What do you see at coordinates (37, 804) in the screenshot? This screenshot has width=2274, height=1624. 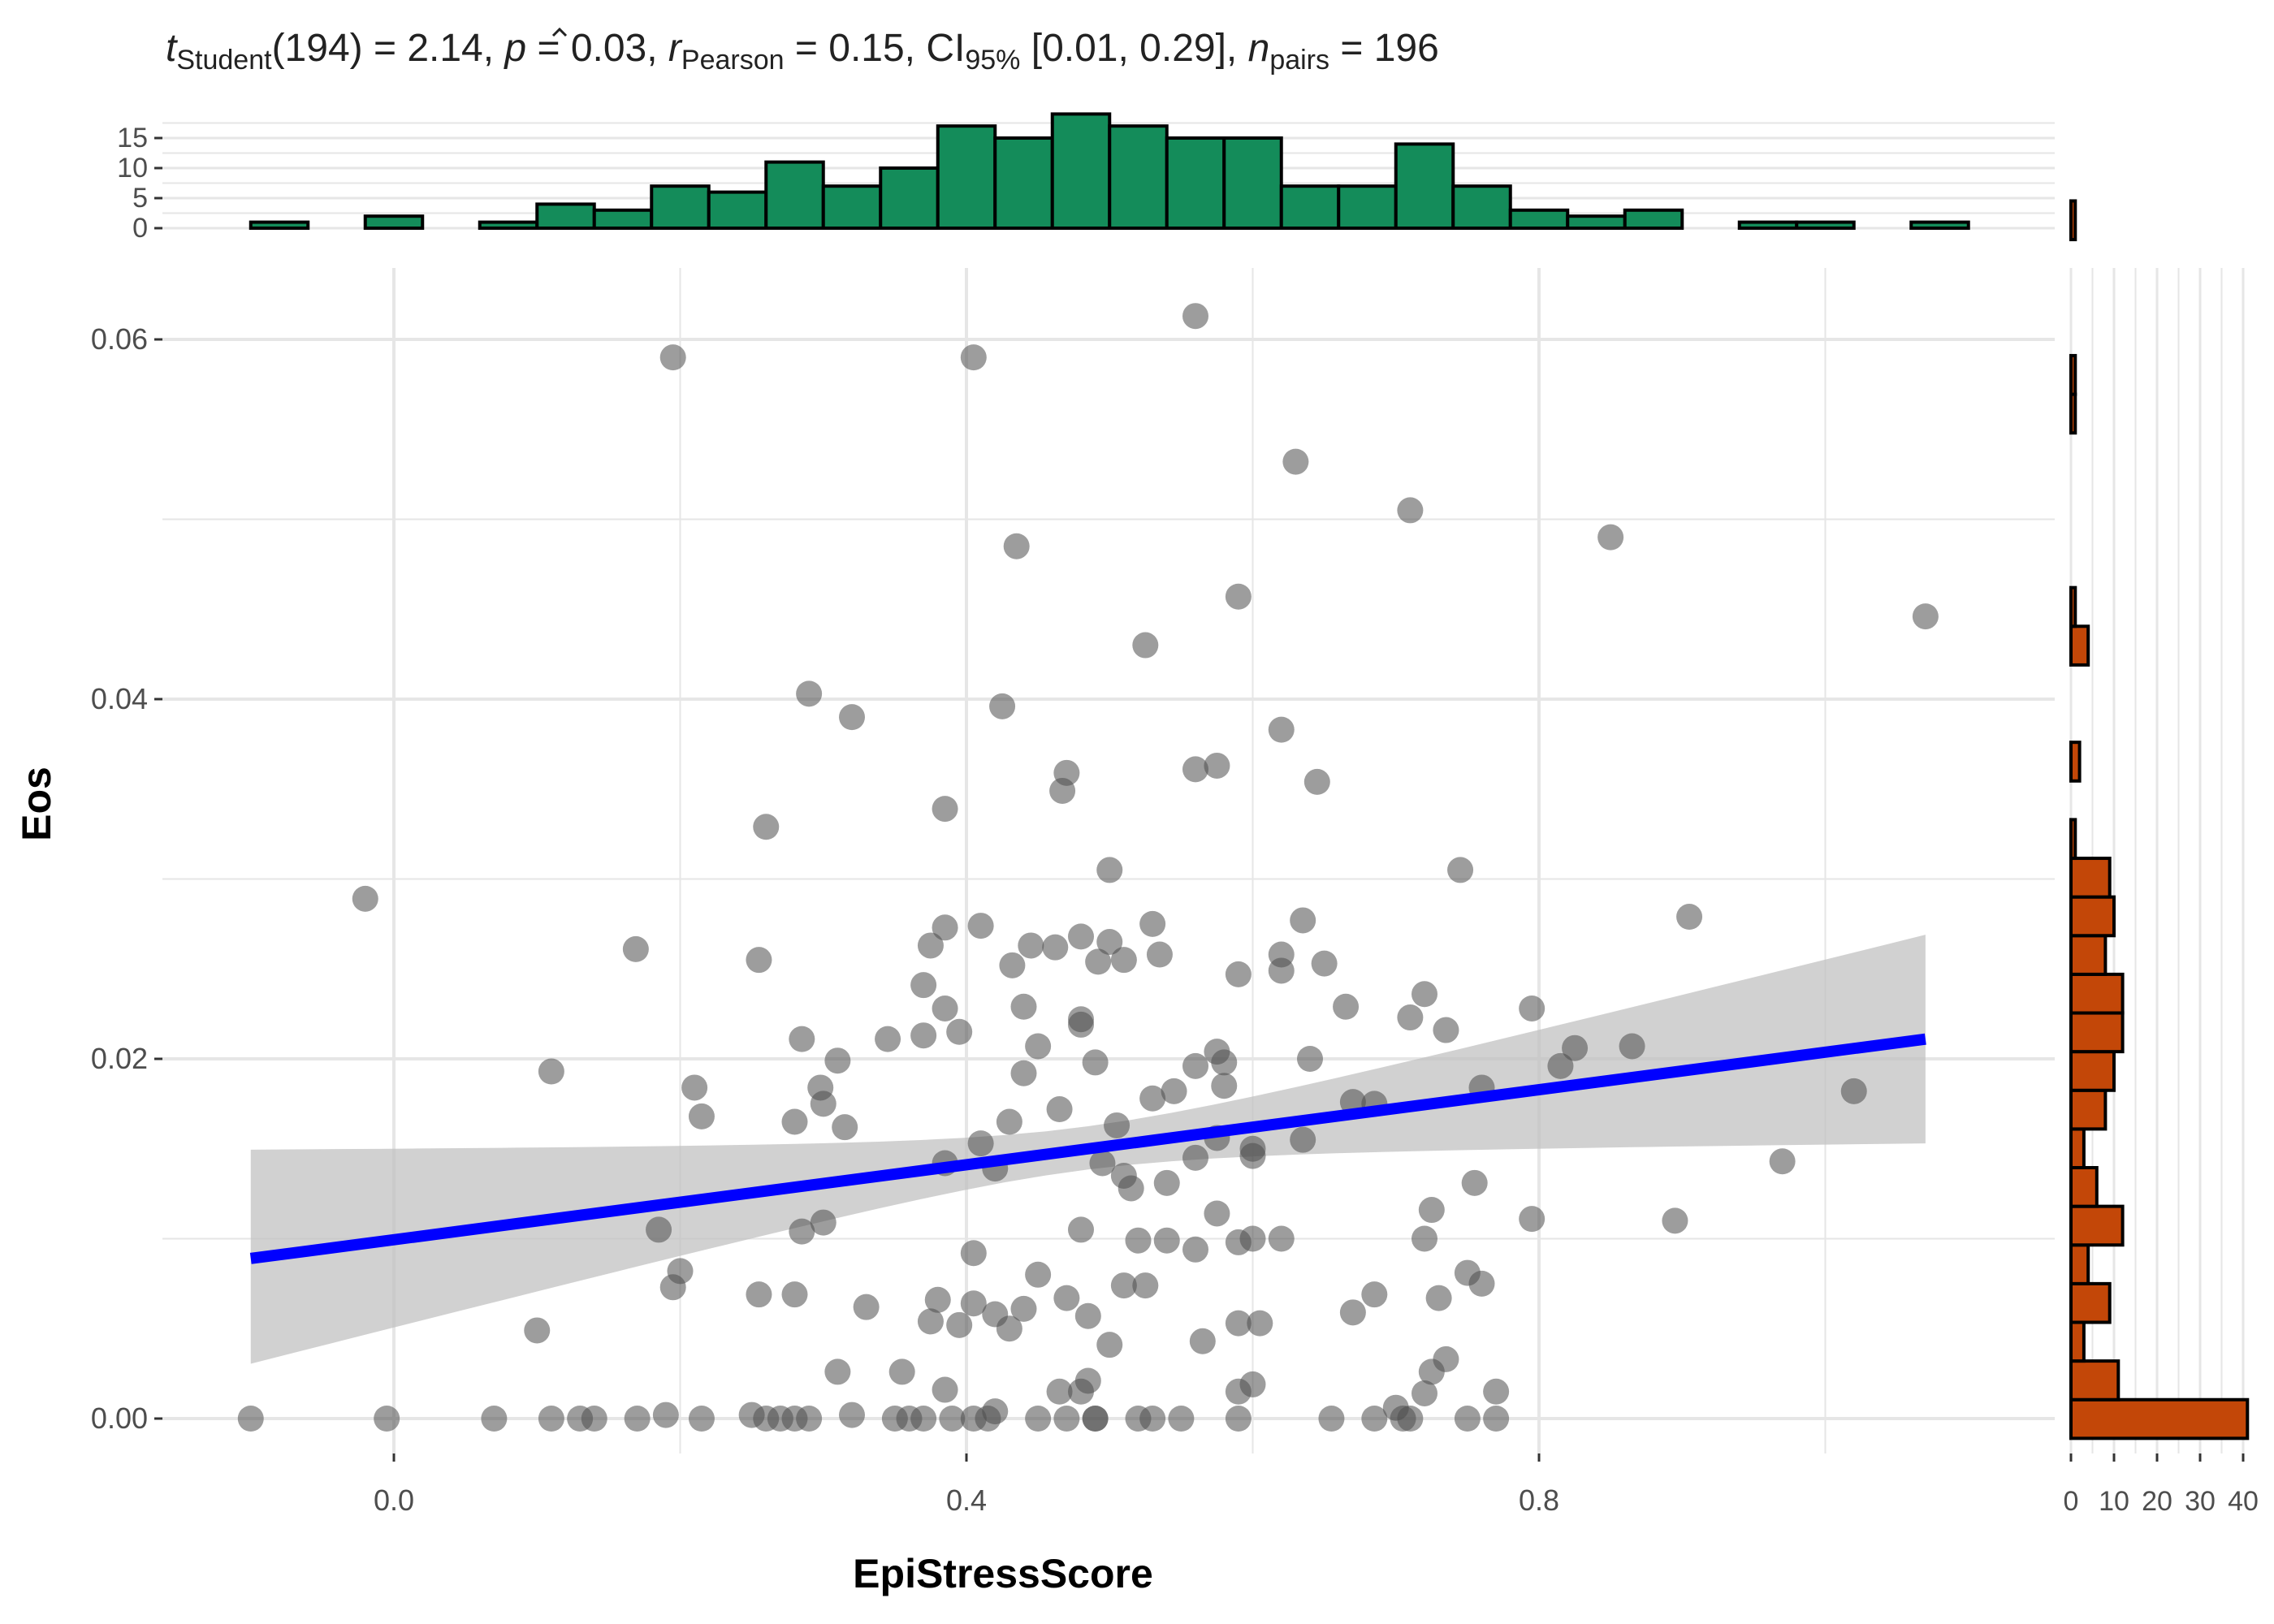 I see `y-axis-label: Eos` at bounding box center [37, 804].